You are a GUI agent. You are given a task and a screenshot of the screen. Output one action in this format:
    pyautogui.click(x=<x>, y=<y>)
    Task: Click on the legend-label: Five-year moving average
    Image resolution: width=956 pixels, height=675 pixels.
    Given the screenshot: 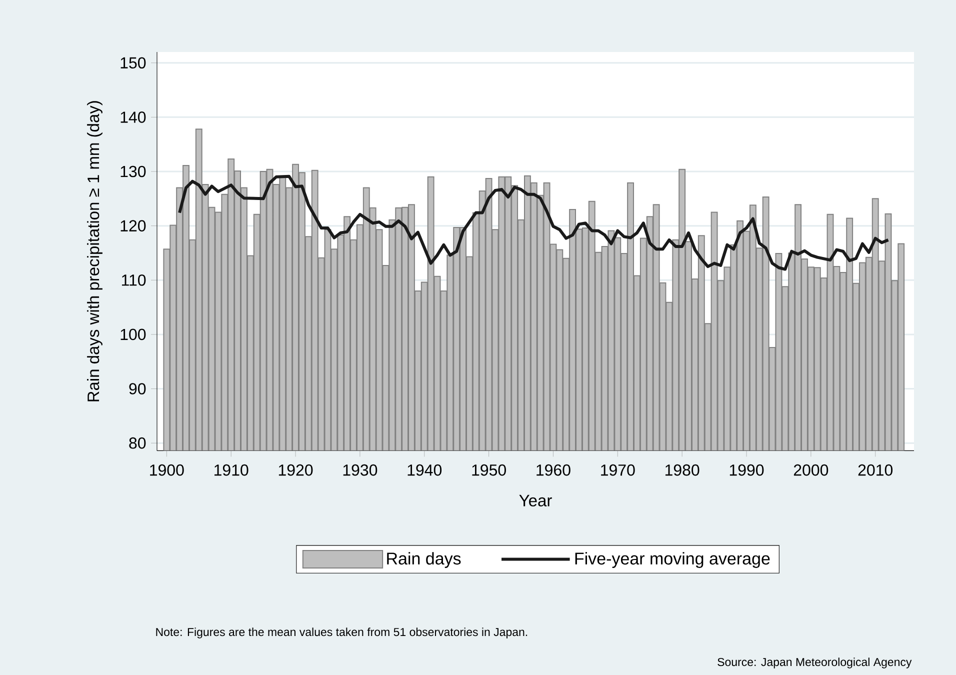 What is the action you would take?
    pyautogui.click(x=672, y=560)
    